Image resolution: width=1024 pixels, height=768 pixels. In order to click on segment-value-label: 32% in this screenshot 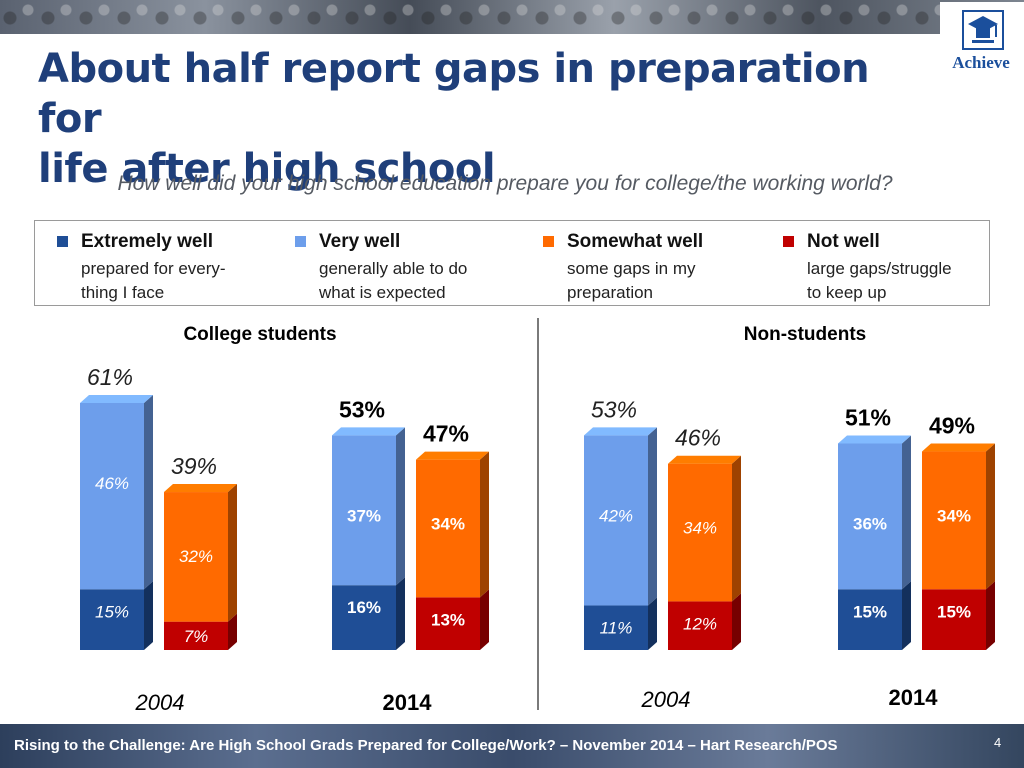, I will do `click(196, 556)`.